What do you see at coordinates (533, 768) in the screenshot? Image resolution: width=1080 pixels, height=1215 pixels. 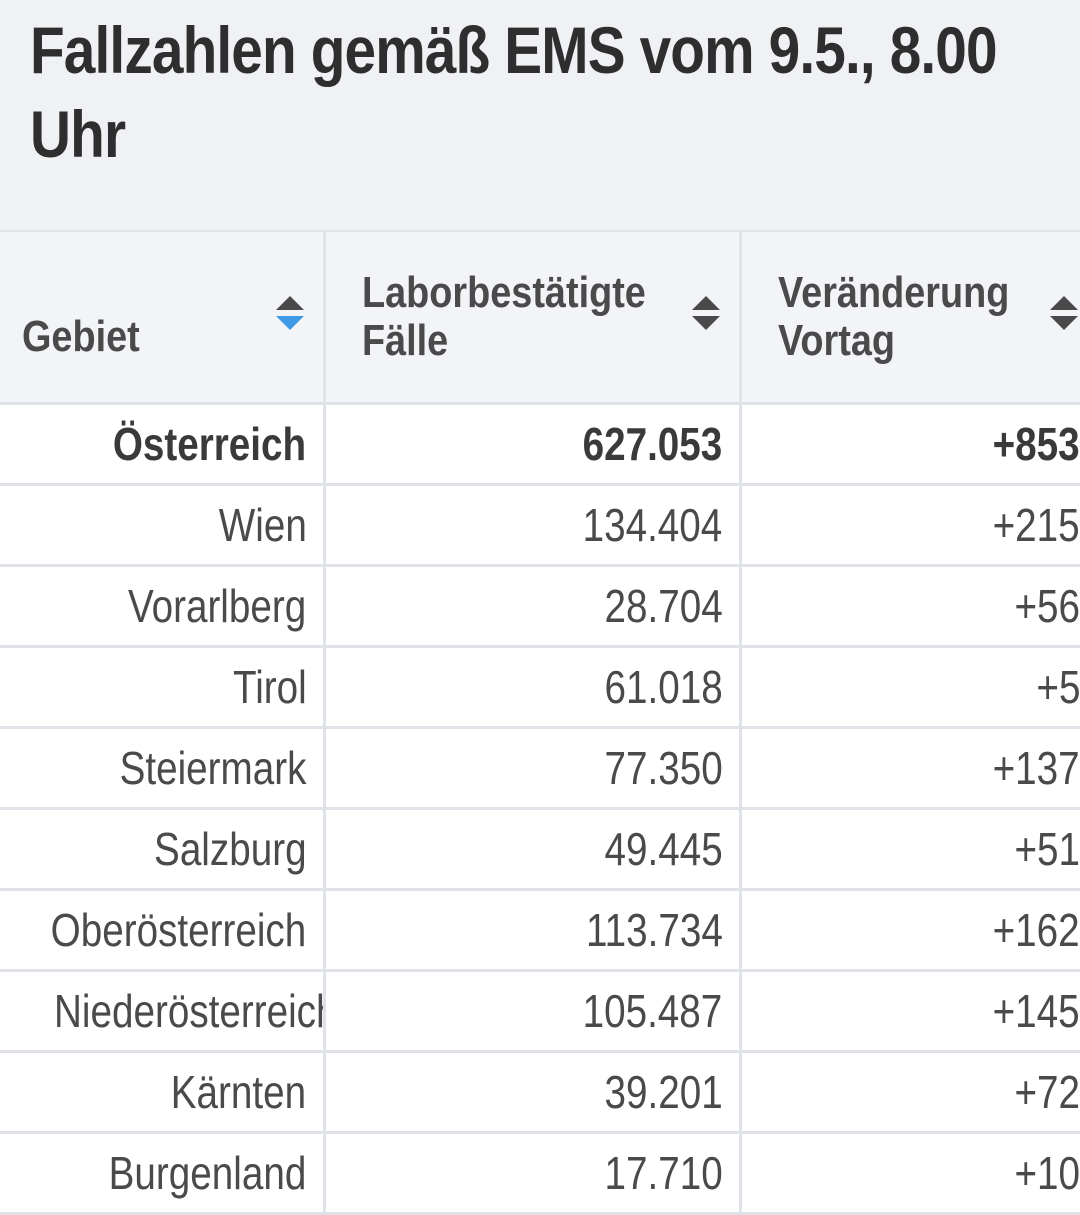 I see `cell-faelle: 77.350` at bounding box center [533, 768].